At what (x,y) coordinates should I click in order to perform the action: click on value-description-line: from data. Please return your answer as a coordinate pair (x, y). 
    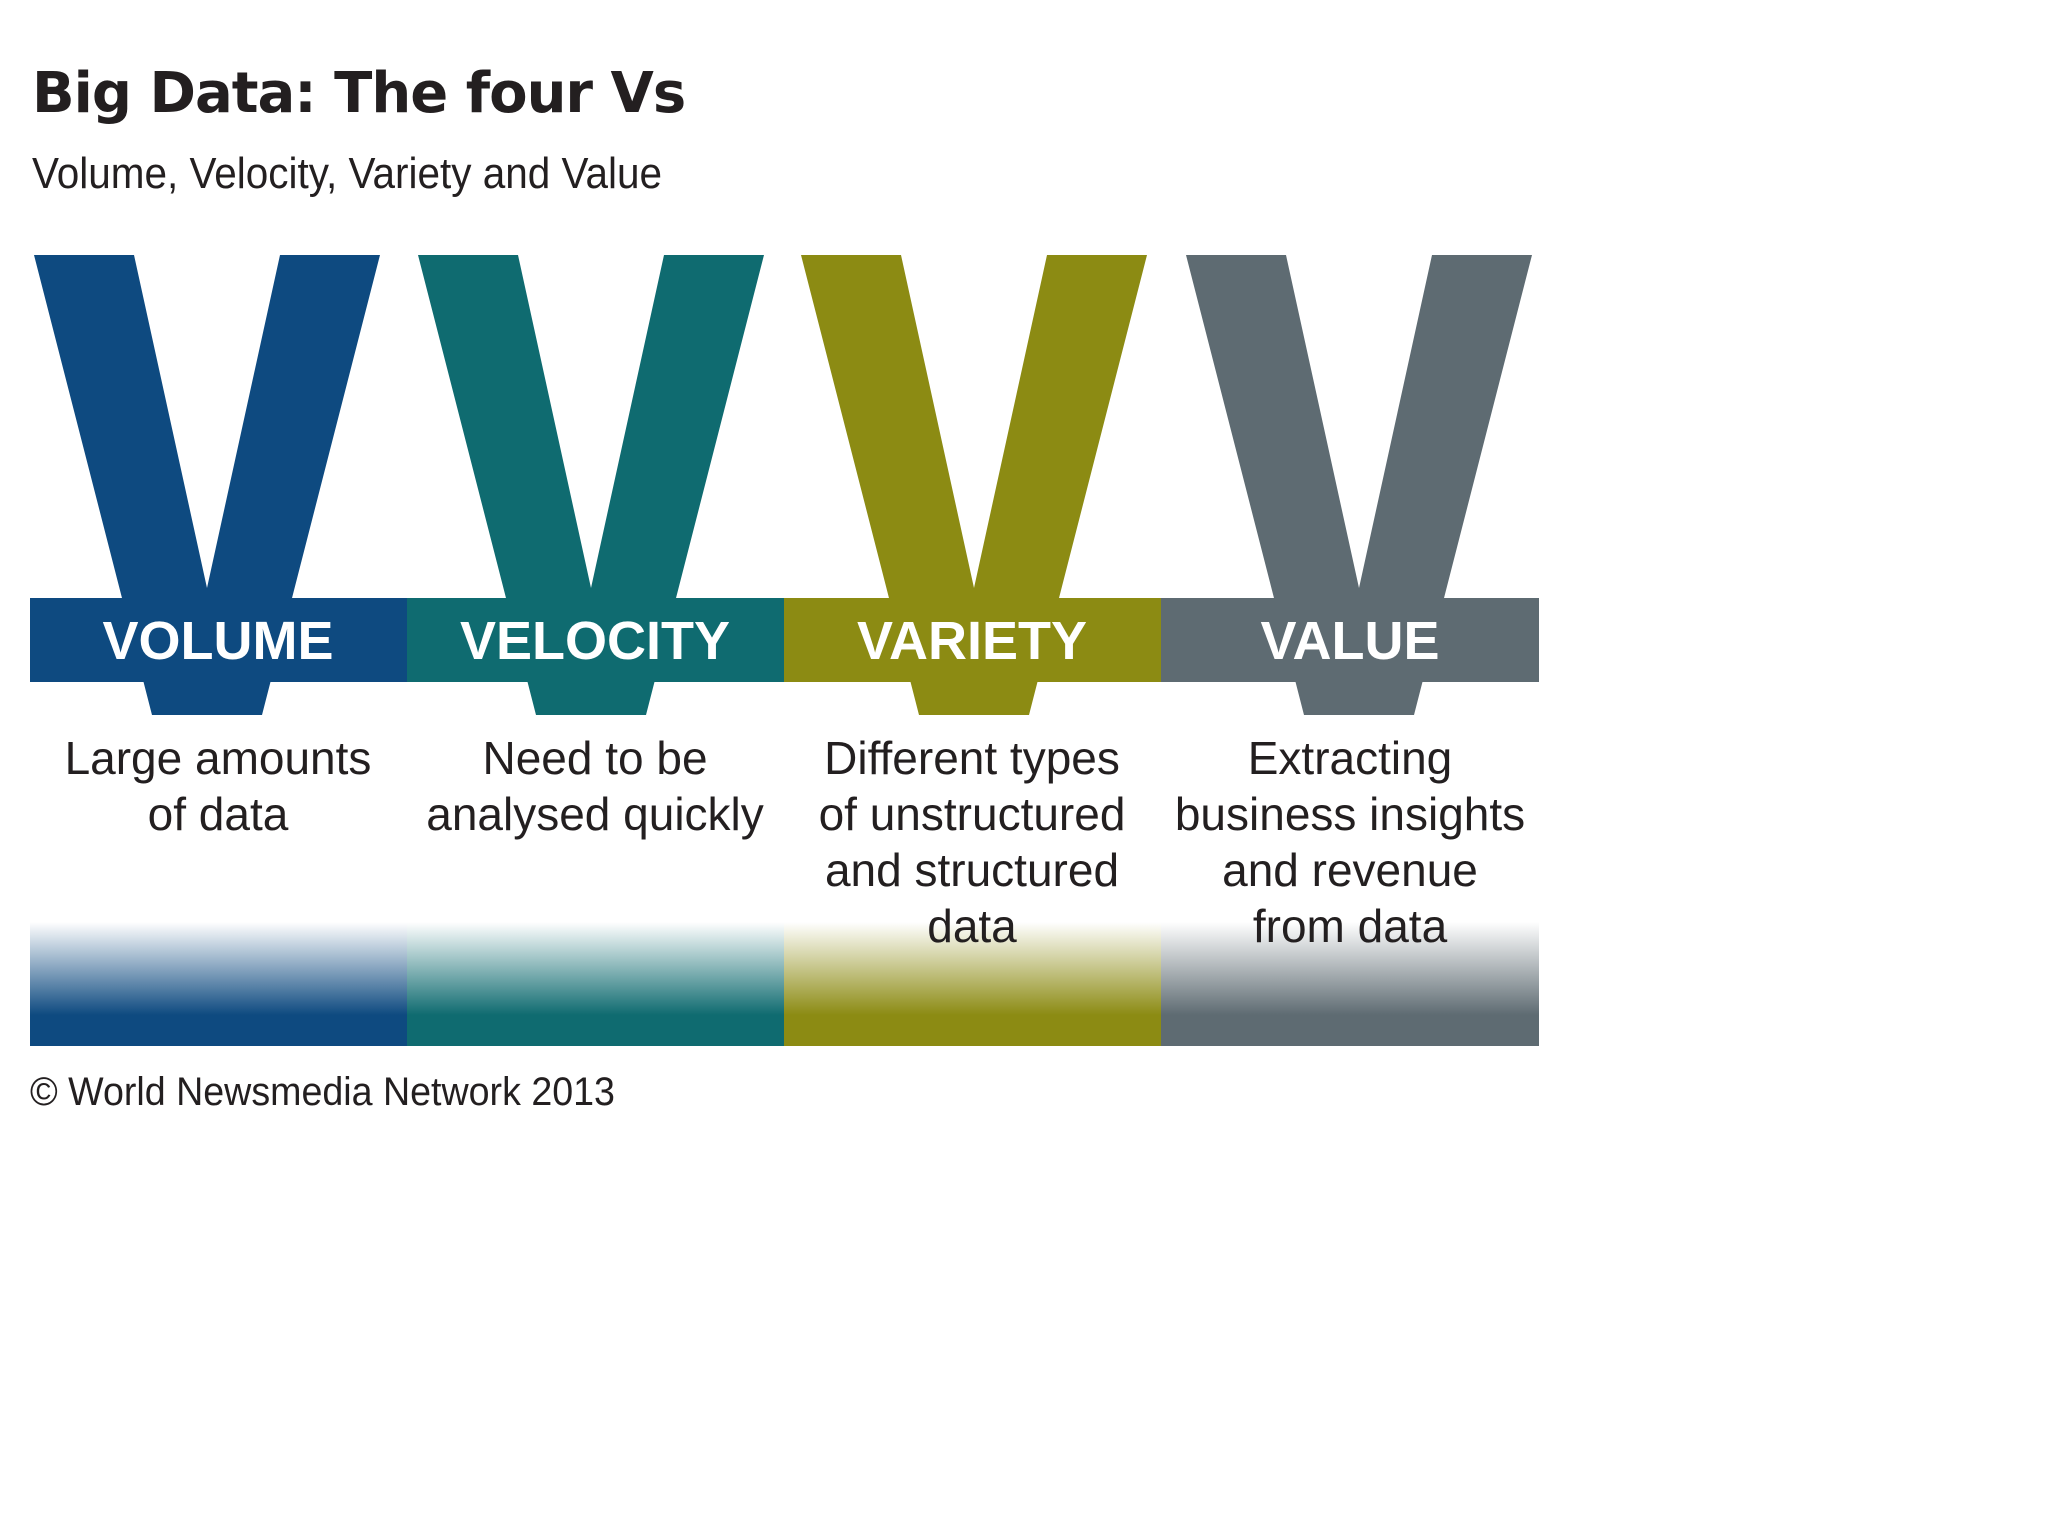
    Looking at the image, I should click on (1350, 926).